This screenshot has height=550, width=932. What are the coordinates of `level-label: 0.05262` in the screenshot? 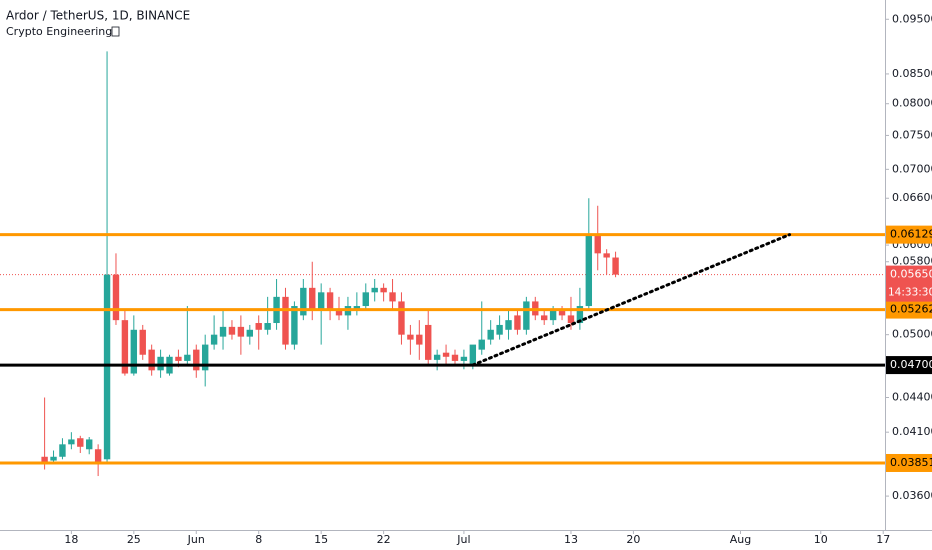 It's located at (911, 309).